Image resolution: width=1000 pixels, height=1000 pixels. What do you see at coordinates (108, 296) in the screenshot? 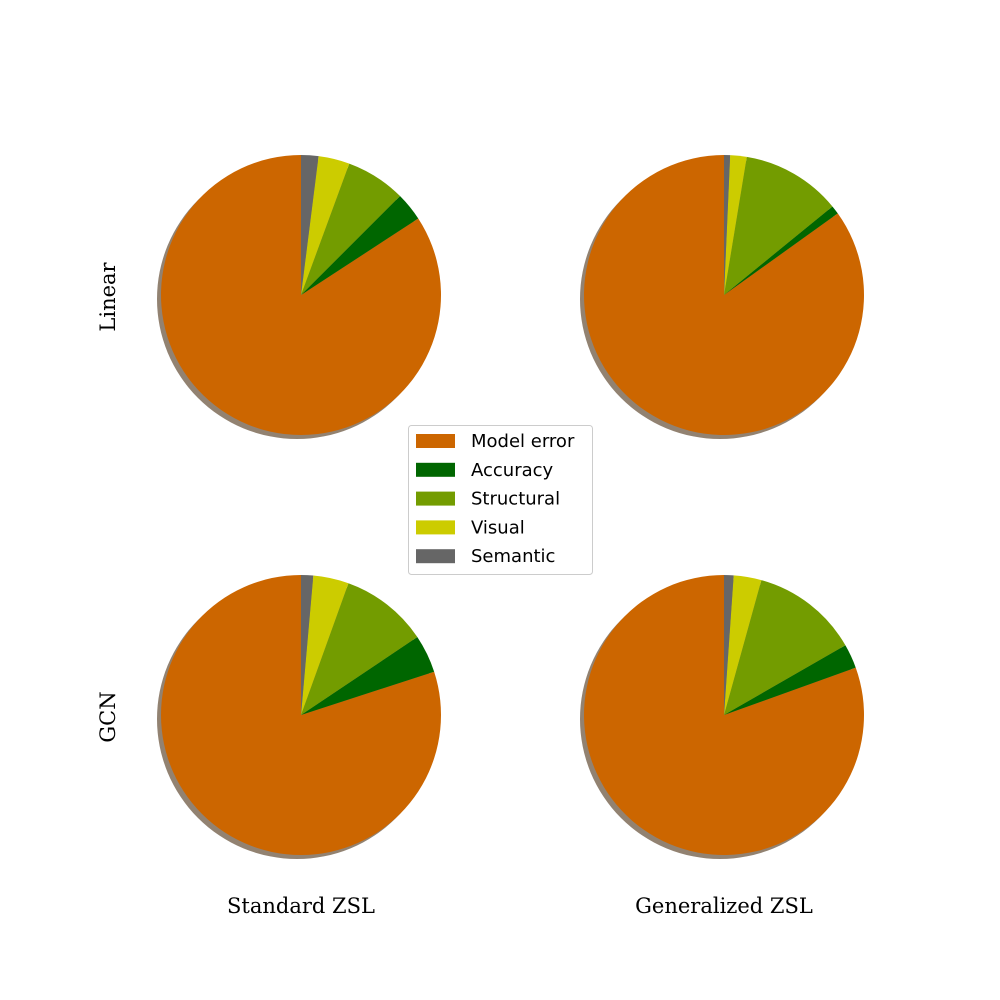
I see `row-label: Linear` at bounding box center [108, 296].